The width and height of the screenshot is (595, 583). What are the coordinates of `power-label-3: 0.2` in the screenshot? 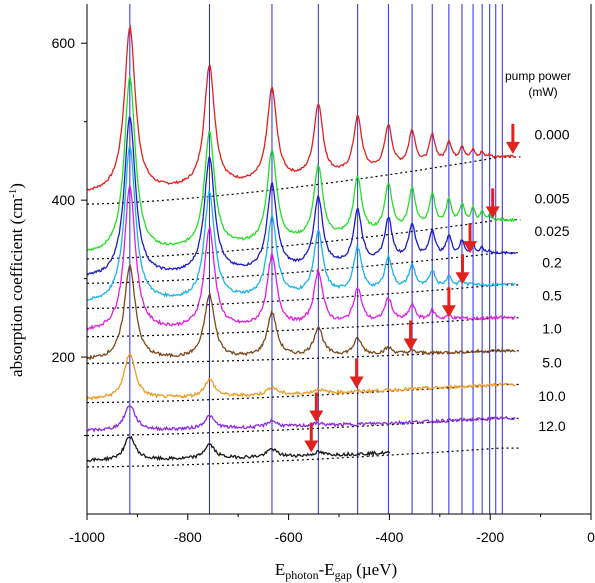 It's located at (552, 263).